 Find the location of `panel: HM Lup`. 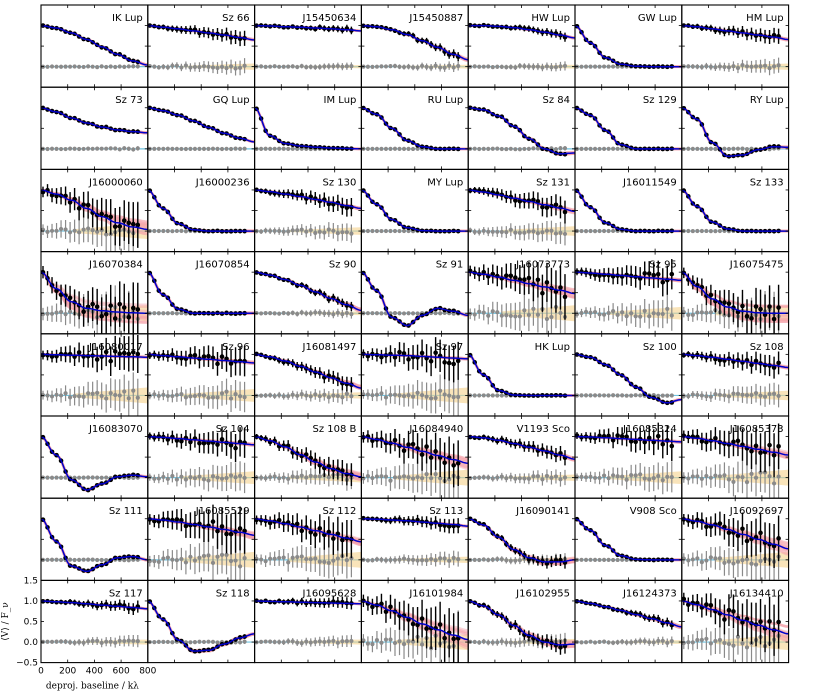

panel: HM Lup is located at coordinates (735, 46).